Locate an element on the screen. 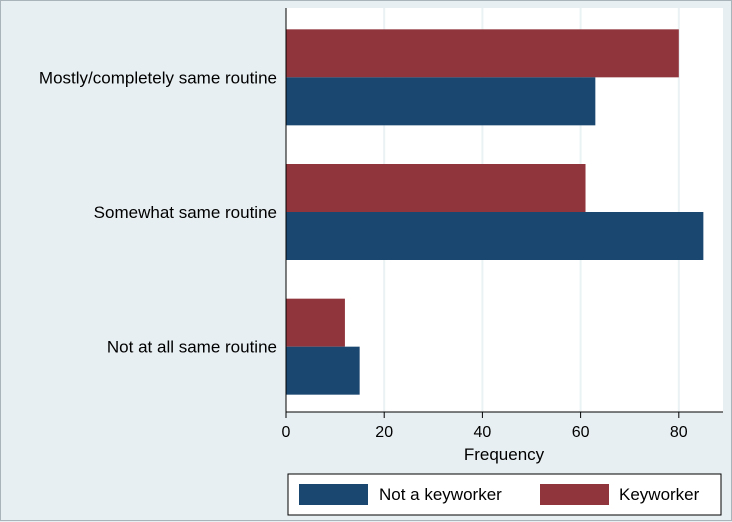 This screenshot has width=732, height=522. legend-label-not-keyworker: Not a keyworker is located at coordinates (440, 494).